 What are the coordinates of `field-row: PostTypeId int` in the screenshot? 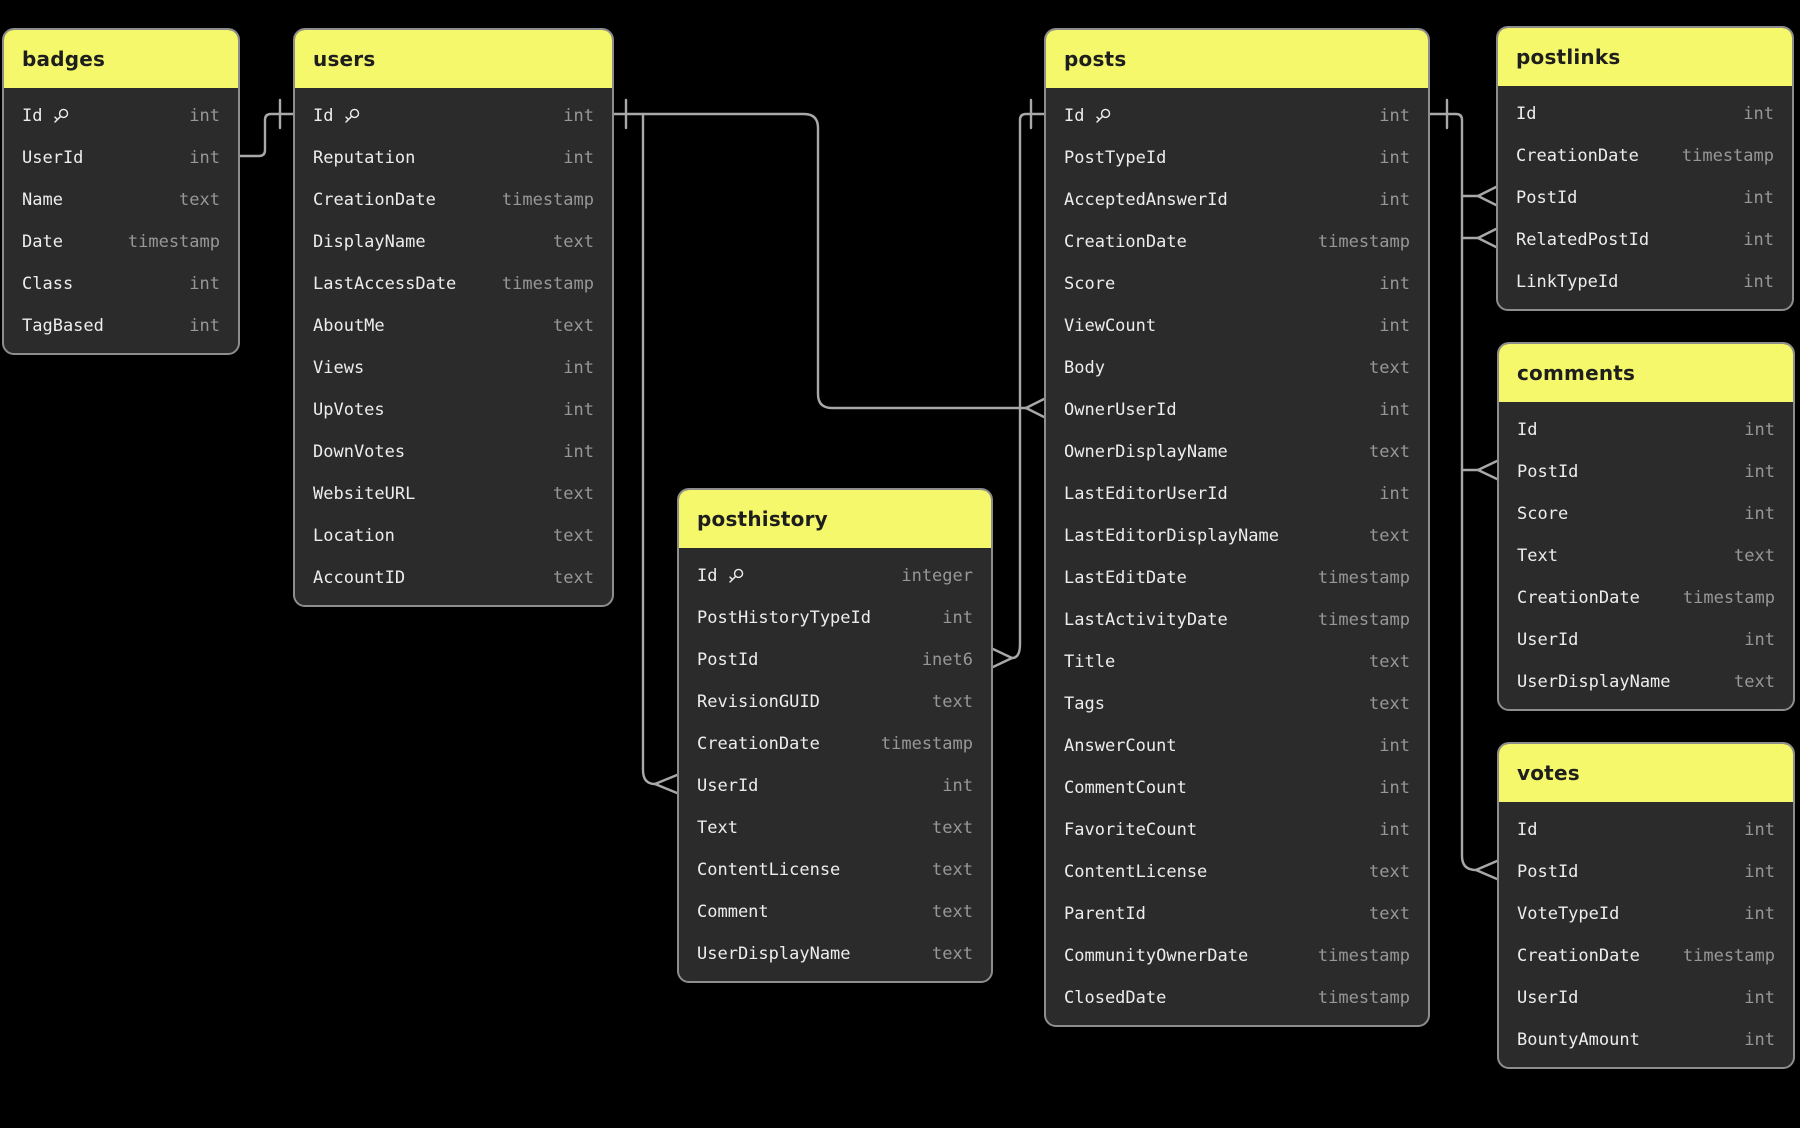 It's located at (1237, 158).